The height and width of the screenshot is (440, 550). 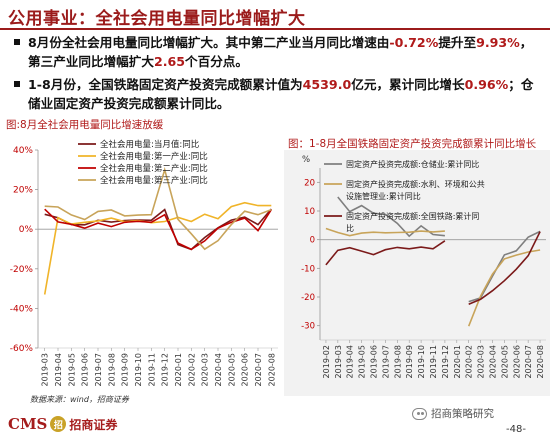 I want to click on legend-label: 比, so click(x=350, y=228).